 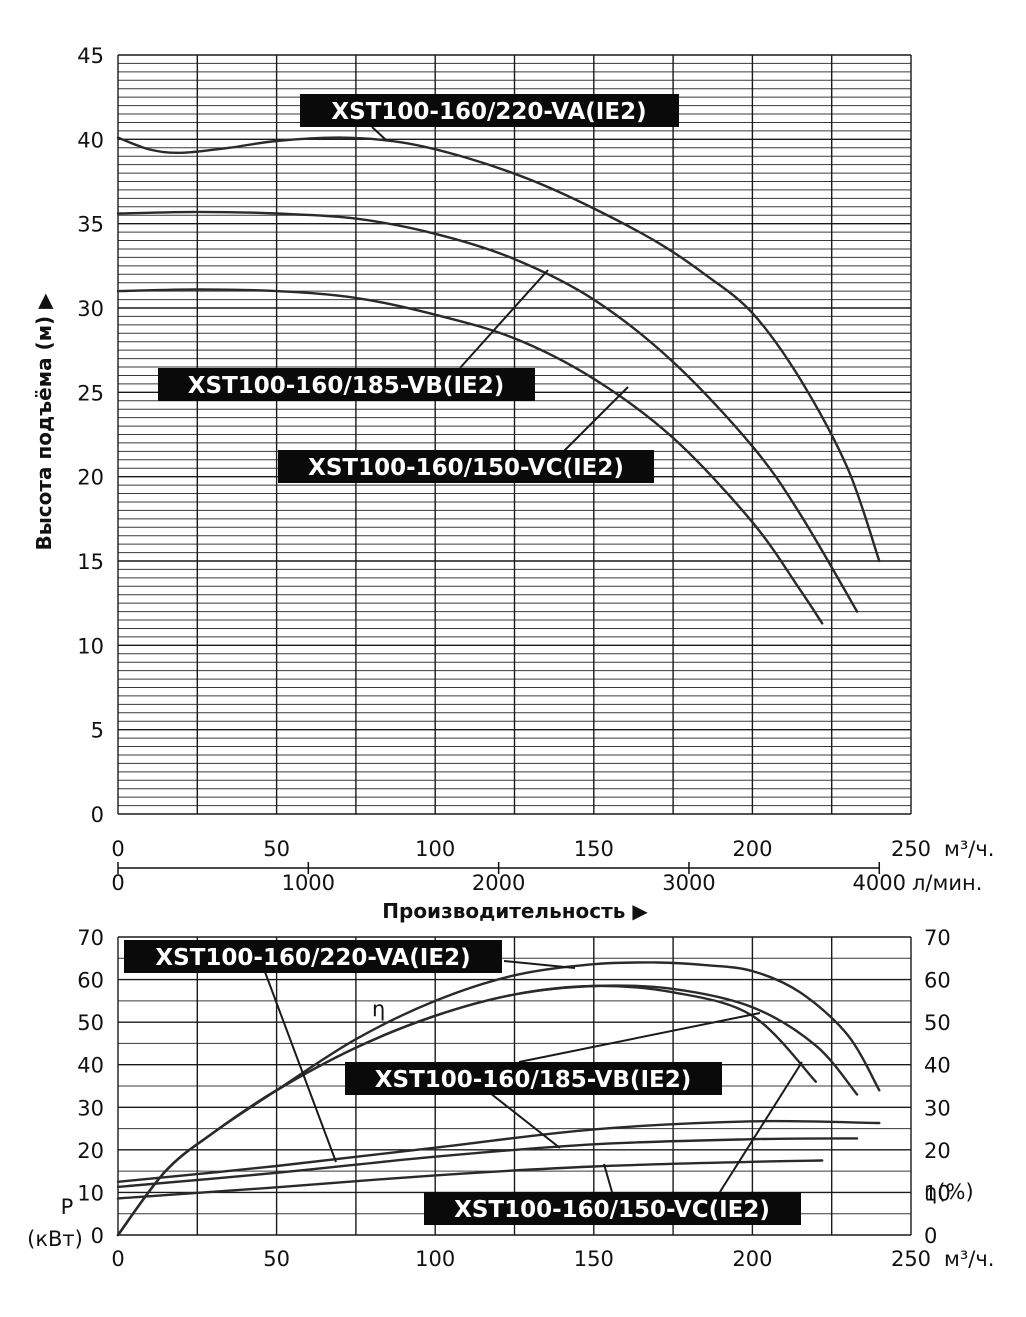 What do you see at coordinates (911, 849) in the screenshot?
I see `flow-x-tick: 250` at bounding box center [911, 849].